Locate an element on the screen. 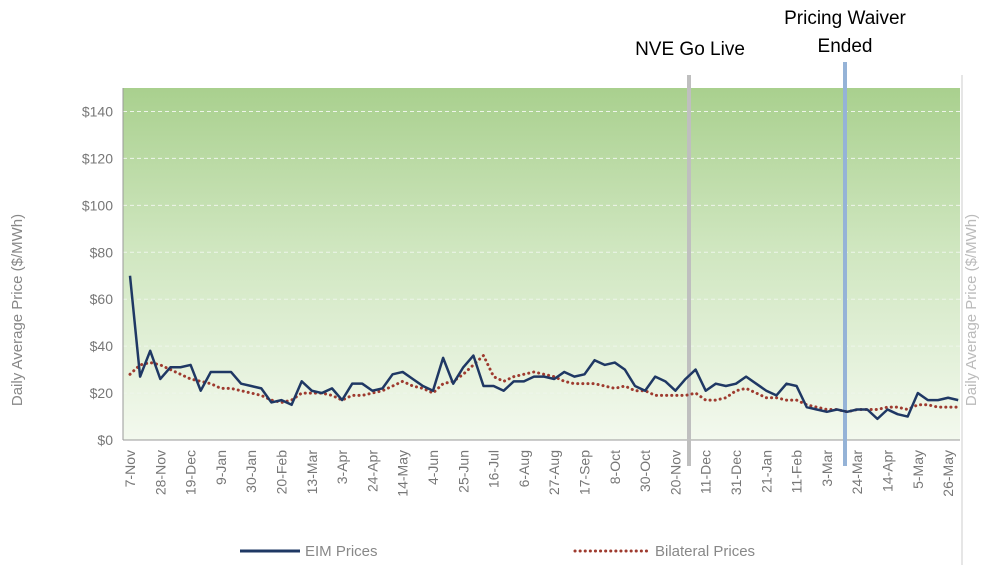 The width and height of the screenshot is (981, 565). x-tick-label: 4-Jun is located at coordinates (433, 467).